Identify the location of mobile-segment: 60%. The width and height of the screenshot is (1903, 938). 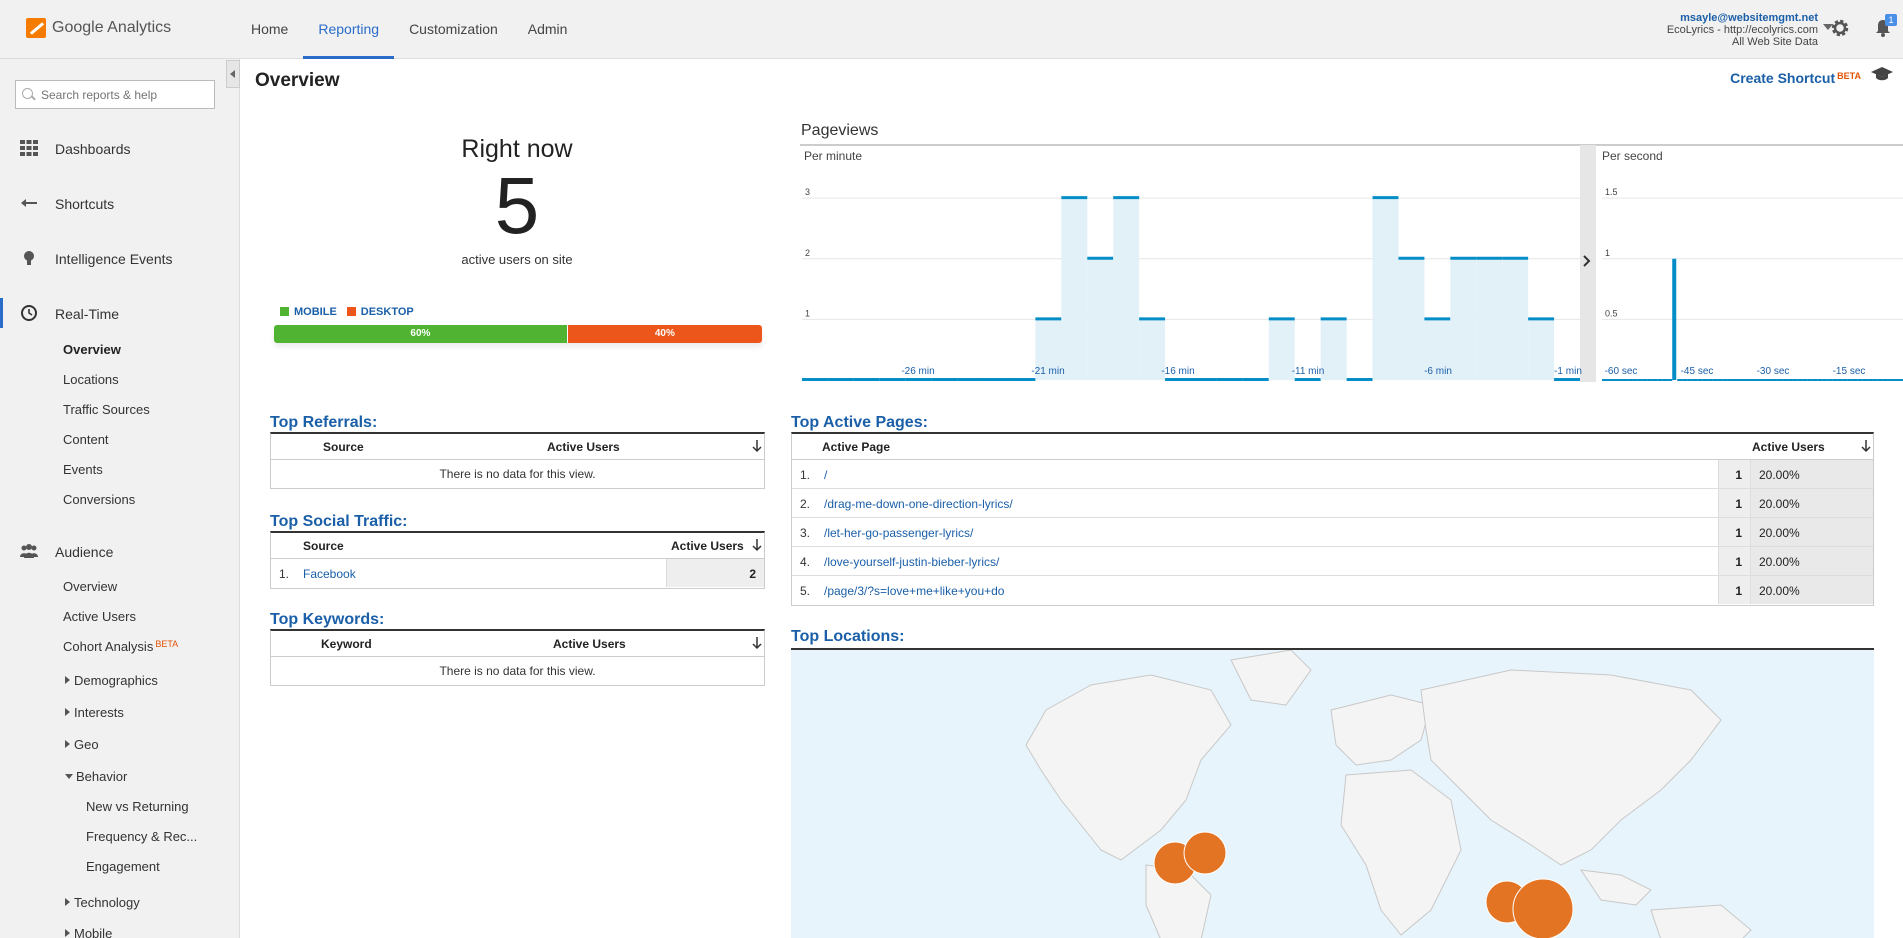
(420, 334).